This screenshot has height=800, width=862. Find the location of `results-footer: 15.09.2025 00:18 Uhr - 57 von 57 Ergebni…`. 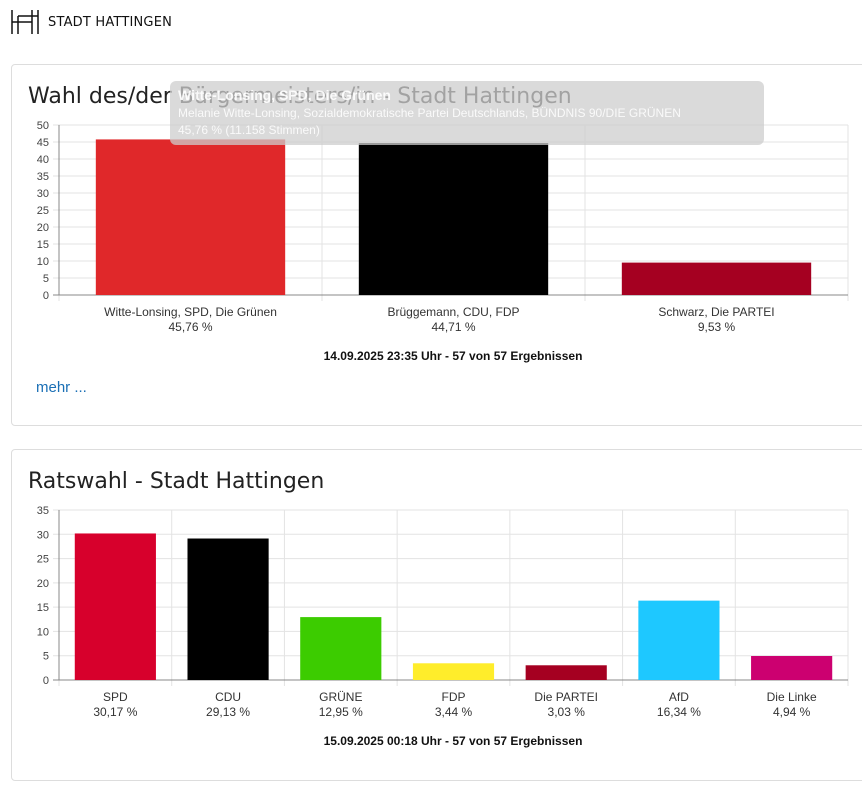

results-footer: 15.09.2025 00:18 Uhr - 57 von 57 Ergebni… is located at coordinates (453, 741).